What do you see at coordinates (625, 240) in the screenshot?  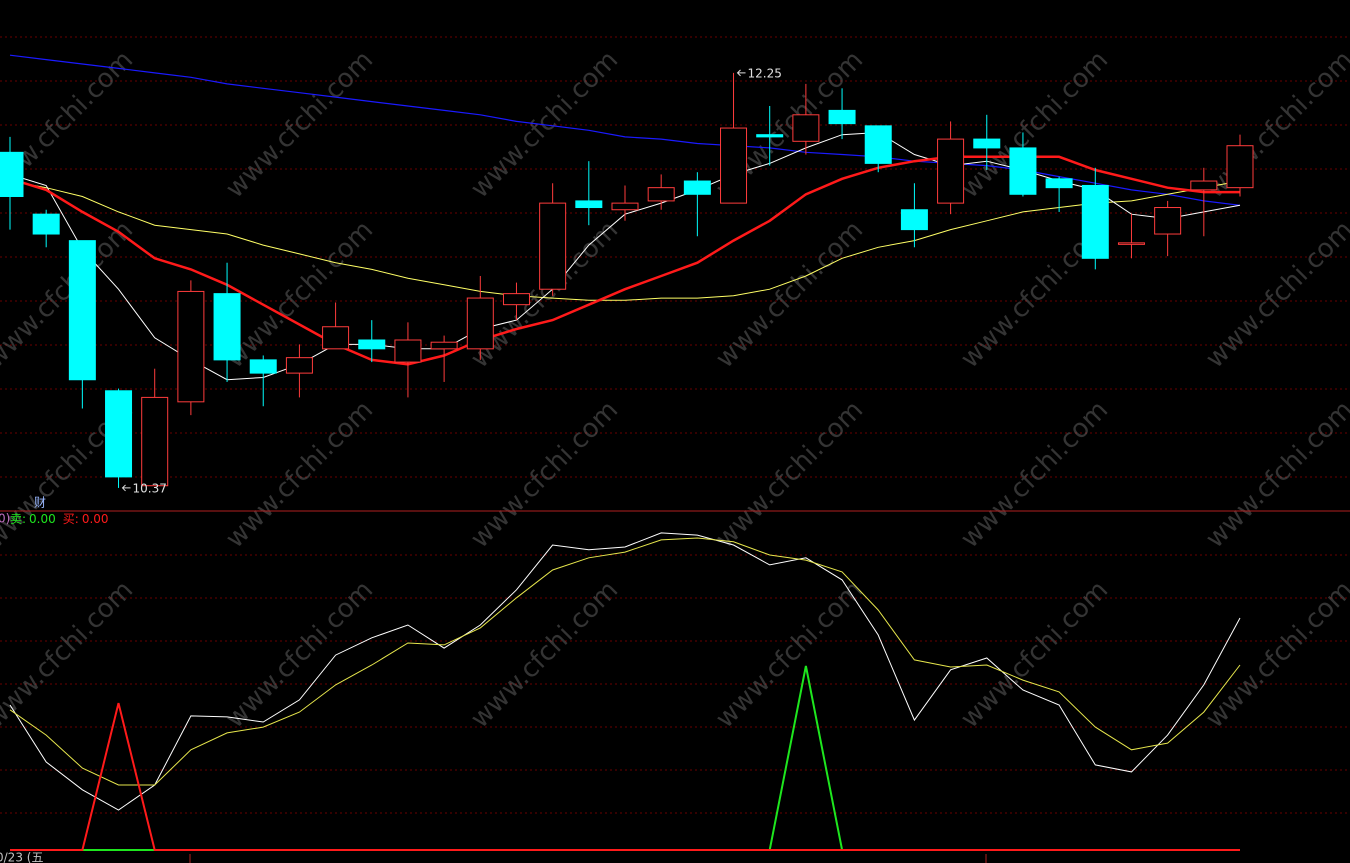 I see `line-series` at bounding box center [625, 240].